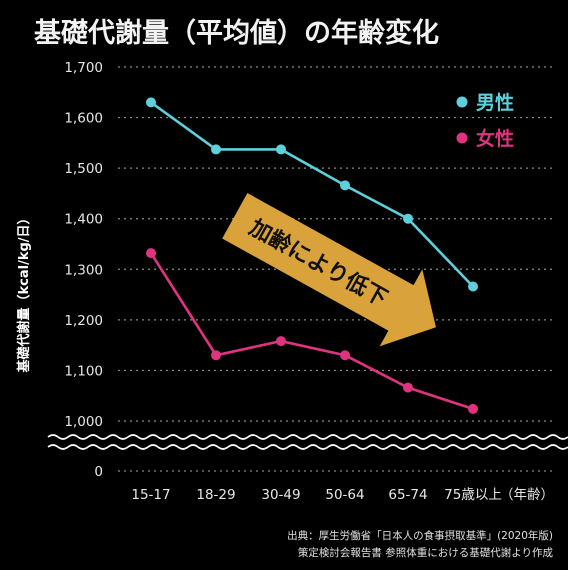 Image resolution: width=568 pixels, height=570 pixels. I want to click on arrow-shape, so click(329, 270).